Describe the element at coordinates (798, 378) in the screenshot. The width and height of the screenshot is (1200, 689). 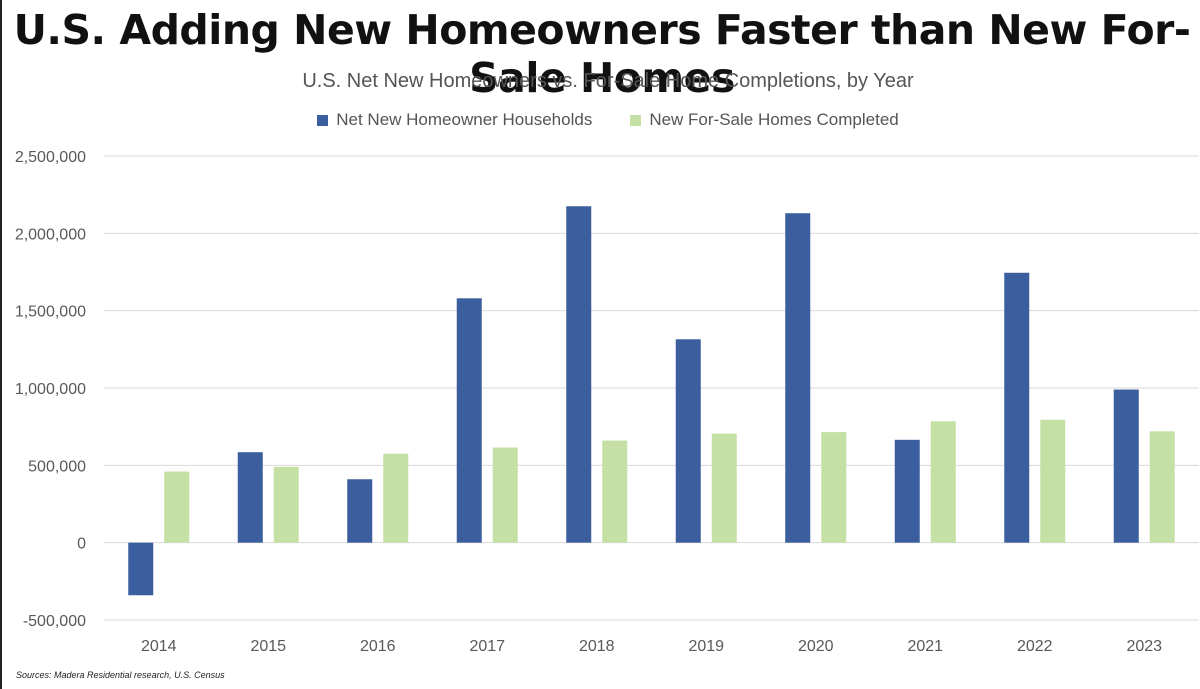
I see `bar-homeowners-2020` at that location.